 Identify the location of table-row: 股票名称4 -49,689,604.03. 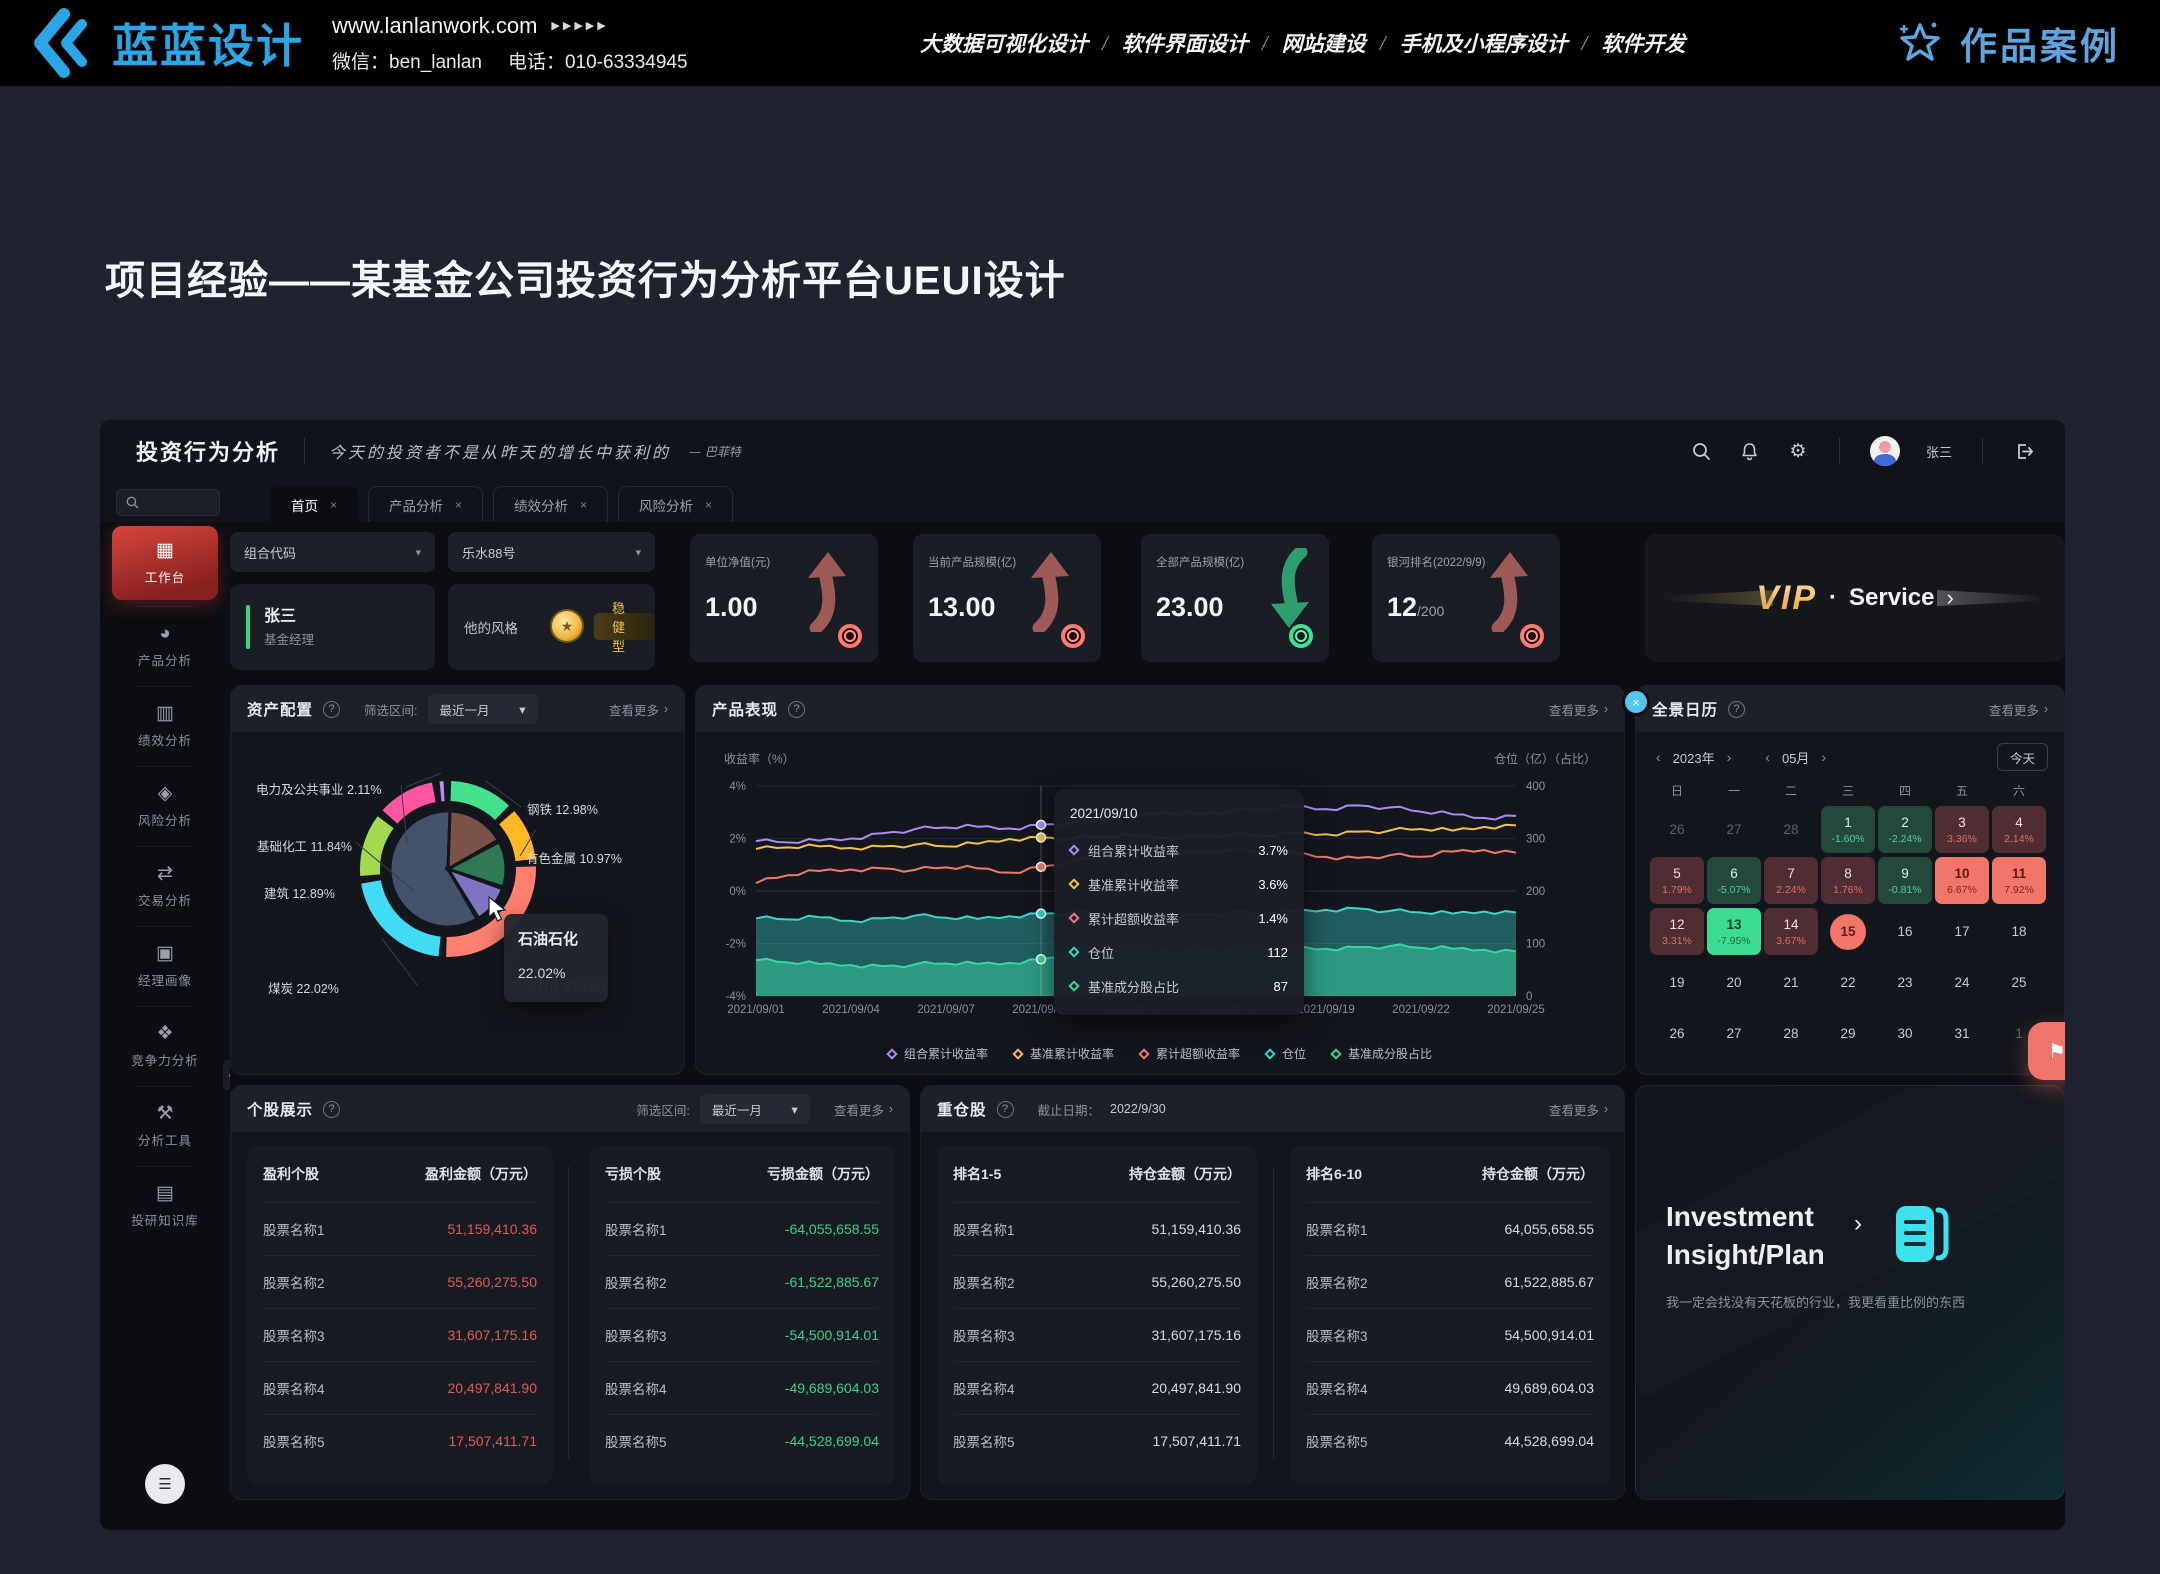
(742, 1387).